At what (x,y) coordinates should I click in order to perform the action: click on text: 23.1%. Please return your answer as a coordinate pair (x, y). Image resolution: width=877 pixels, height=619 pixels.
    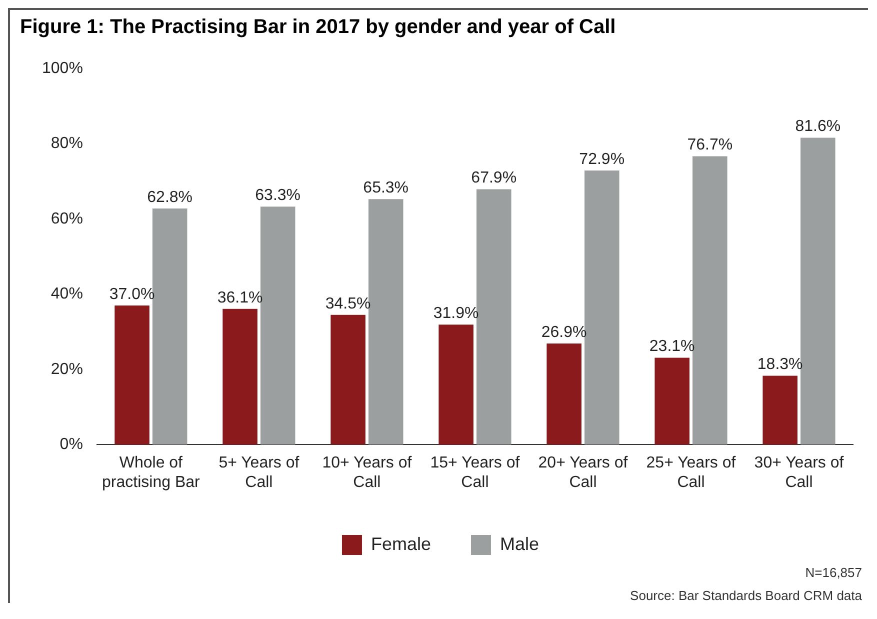
    Looking at the image, I should click on (672, 347).